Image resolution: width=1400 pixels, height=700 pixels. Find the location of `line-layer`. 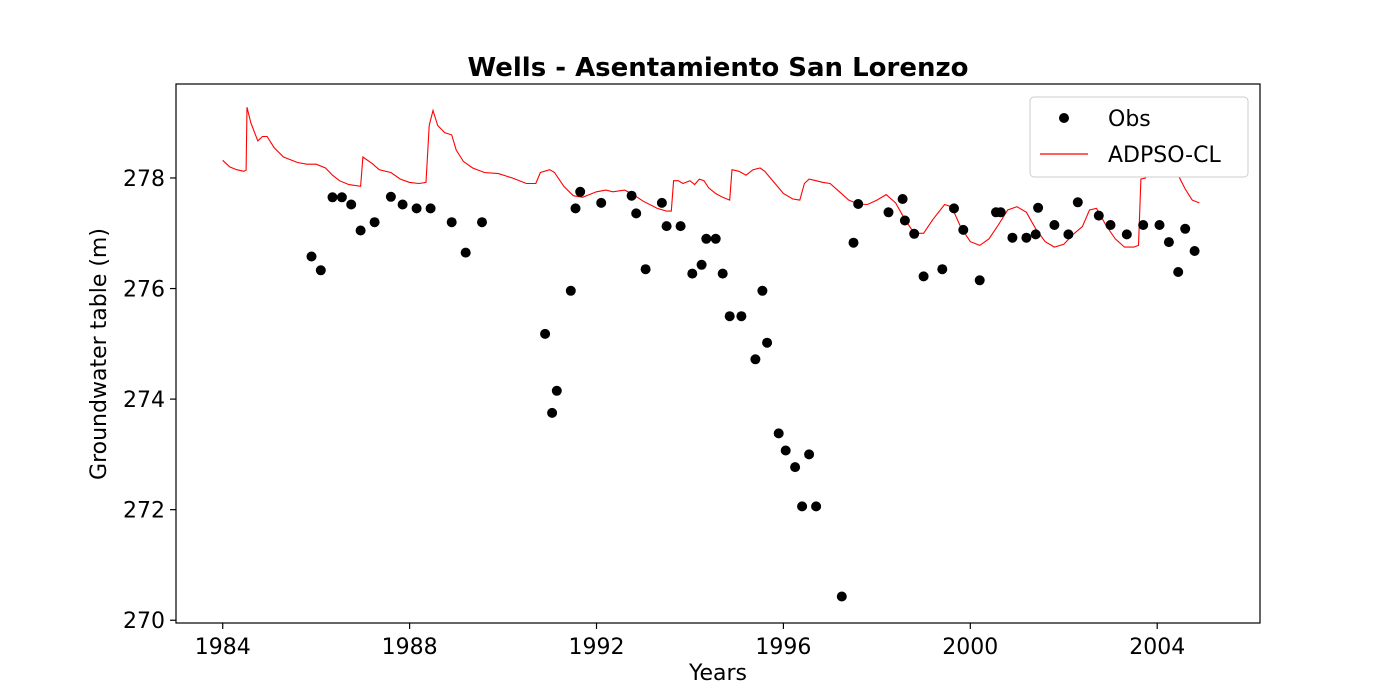

line-layer is located at coordinates (711, 177).